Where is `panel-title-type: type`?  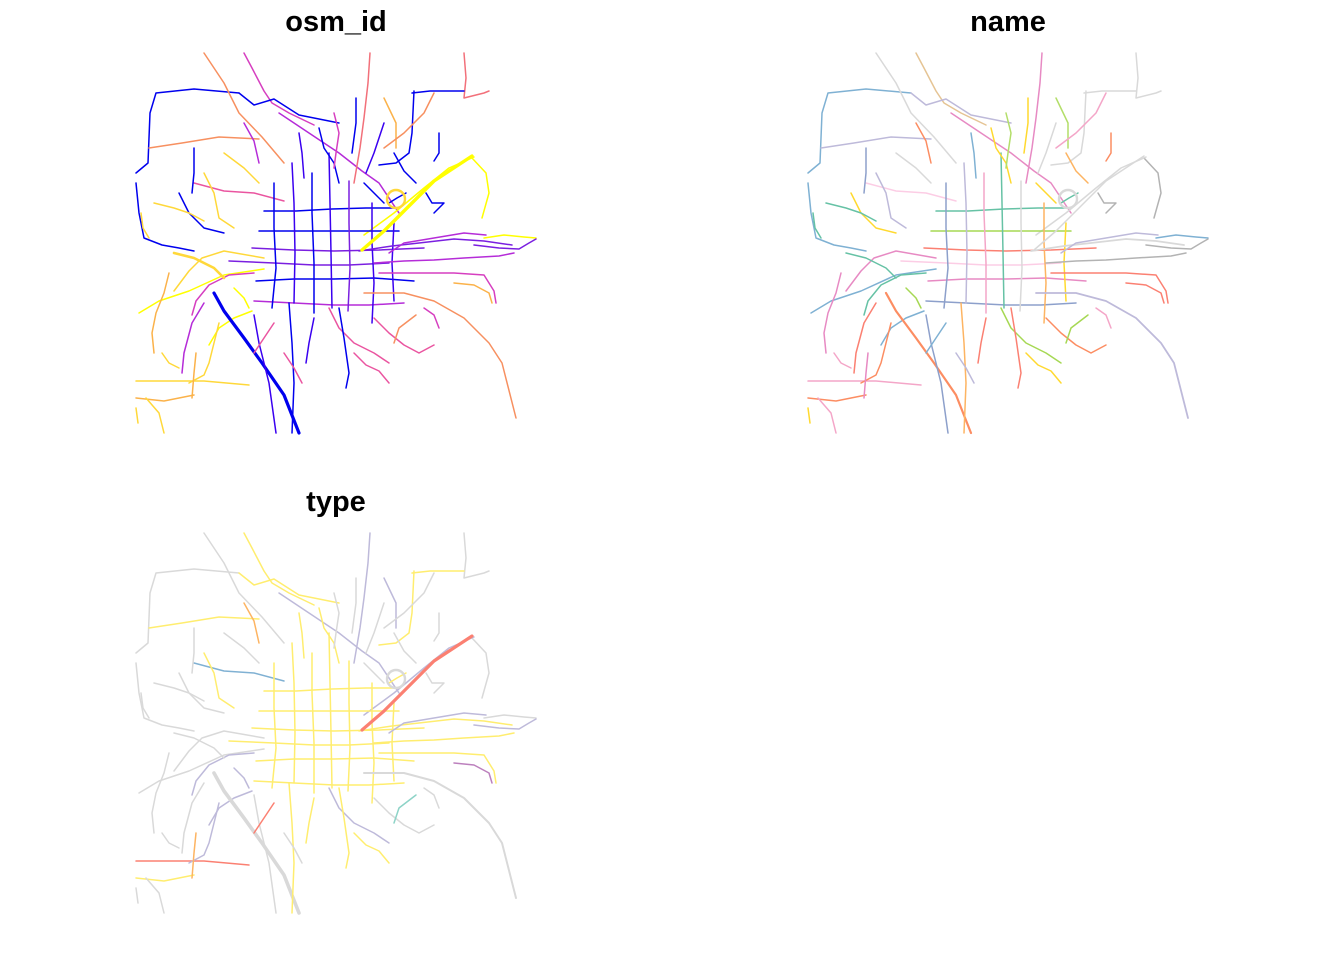 panel-title-type: type is located at coordinates (336, 502).